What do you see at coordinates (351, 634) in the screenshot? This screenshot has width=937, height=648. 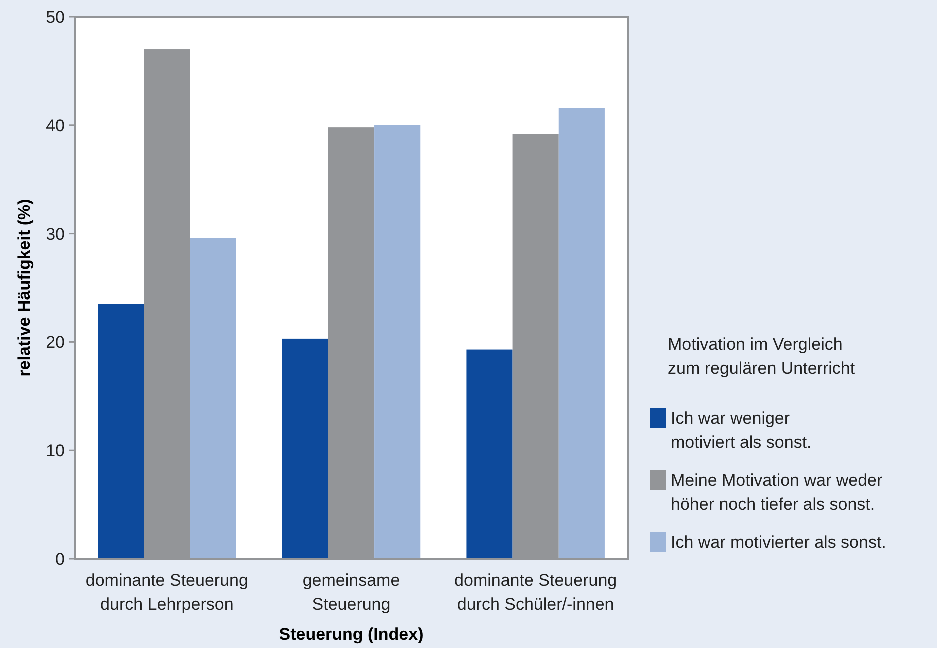 I see `x-axis-title: Steuerung (Index)` at bounding box center [351, 634].